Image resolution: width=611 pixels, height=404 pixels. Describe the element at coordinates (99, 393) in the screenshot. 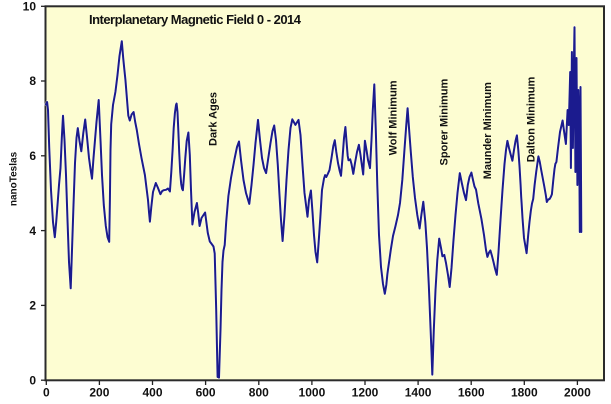

I see `svg-text: 200` at that location.